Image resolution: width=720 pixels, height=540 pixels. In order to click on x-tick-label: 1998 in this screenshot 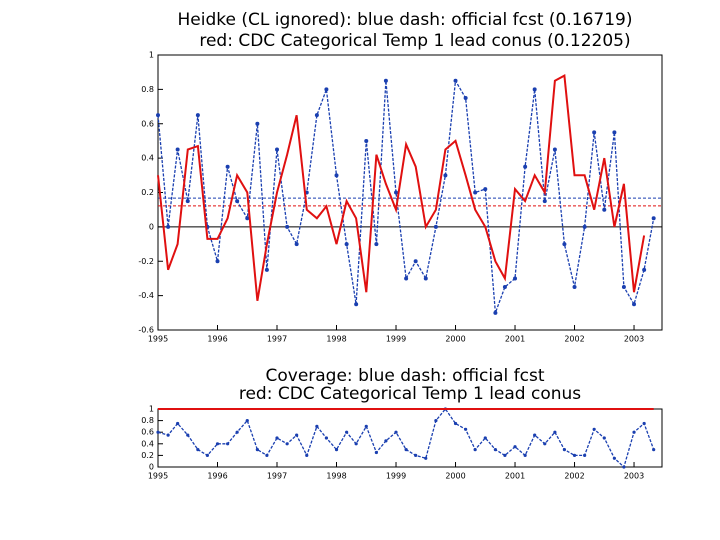, I will do `click(336, 339)`.